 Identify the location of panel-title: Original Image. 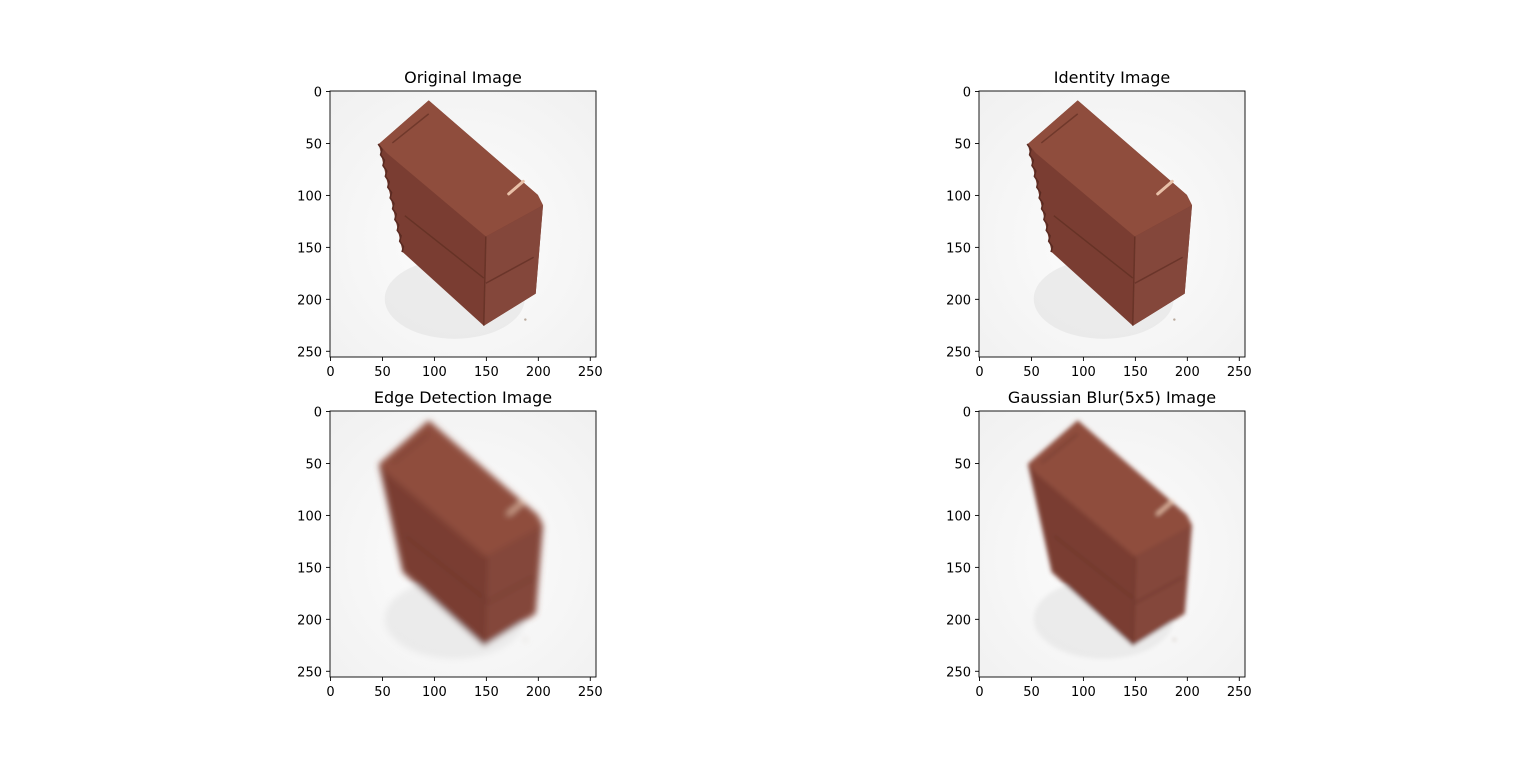
(463, 77).